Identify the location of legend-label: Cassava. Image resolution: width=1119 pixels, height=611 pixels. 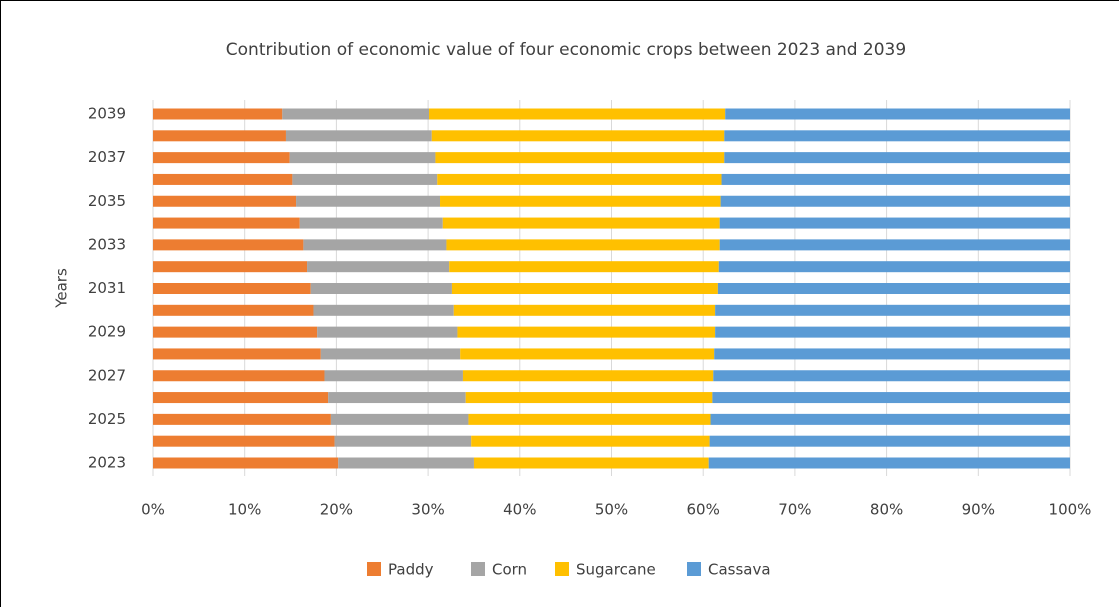
(739, 570).